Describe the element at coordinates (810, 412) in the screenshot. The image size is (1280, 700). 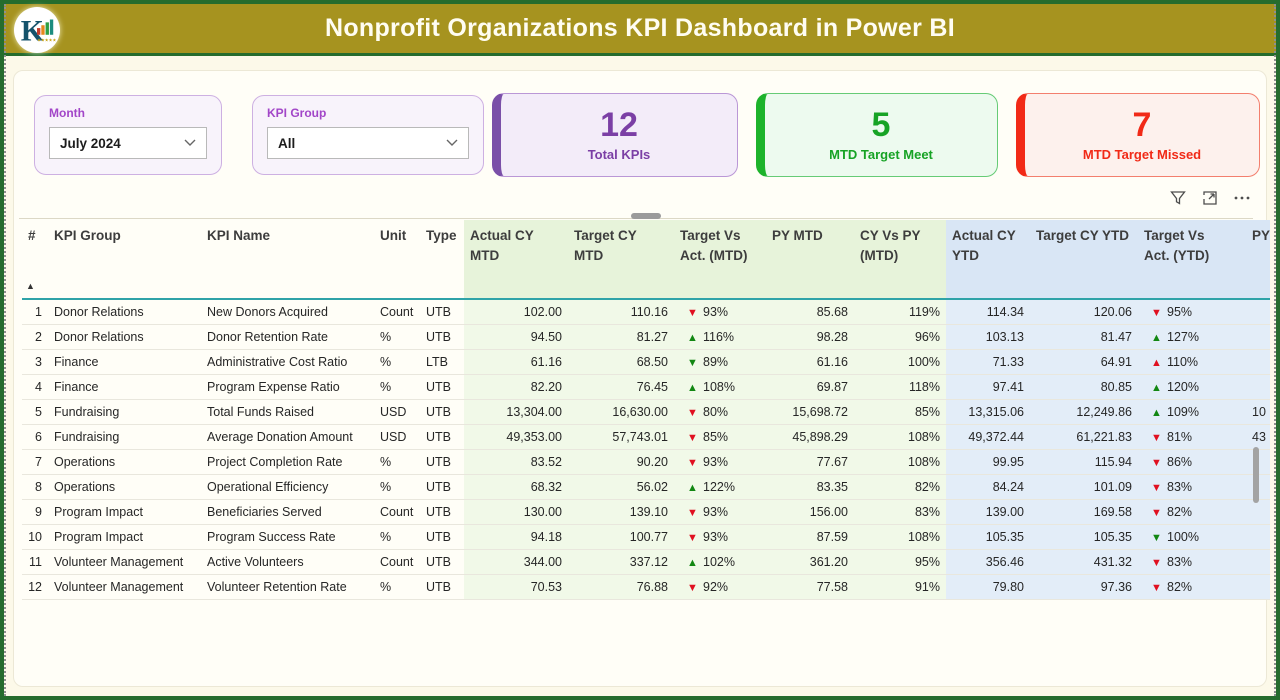
I see `py-mtd-cell: 15,698.72` at that location.